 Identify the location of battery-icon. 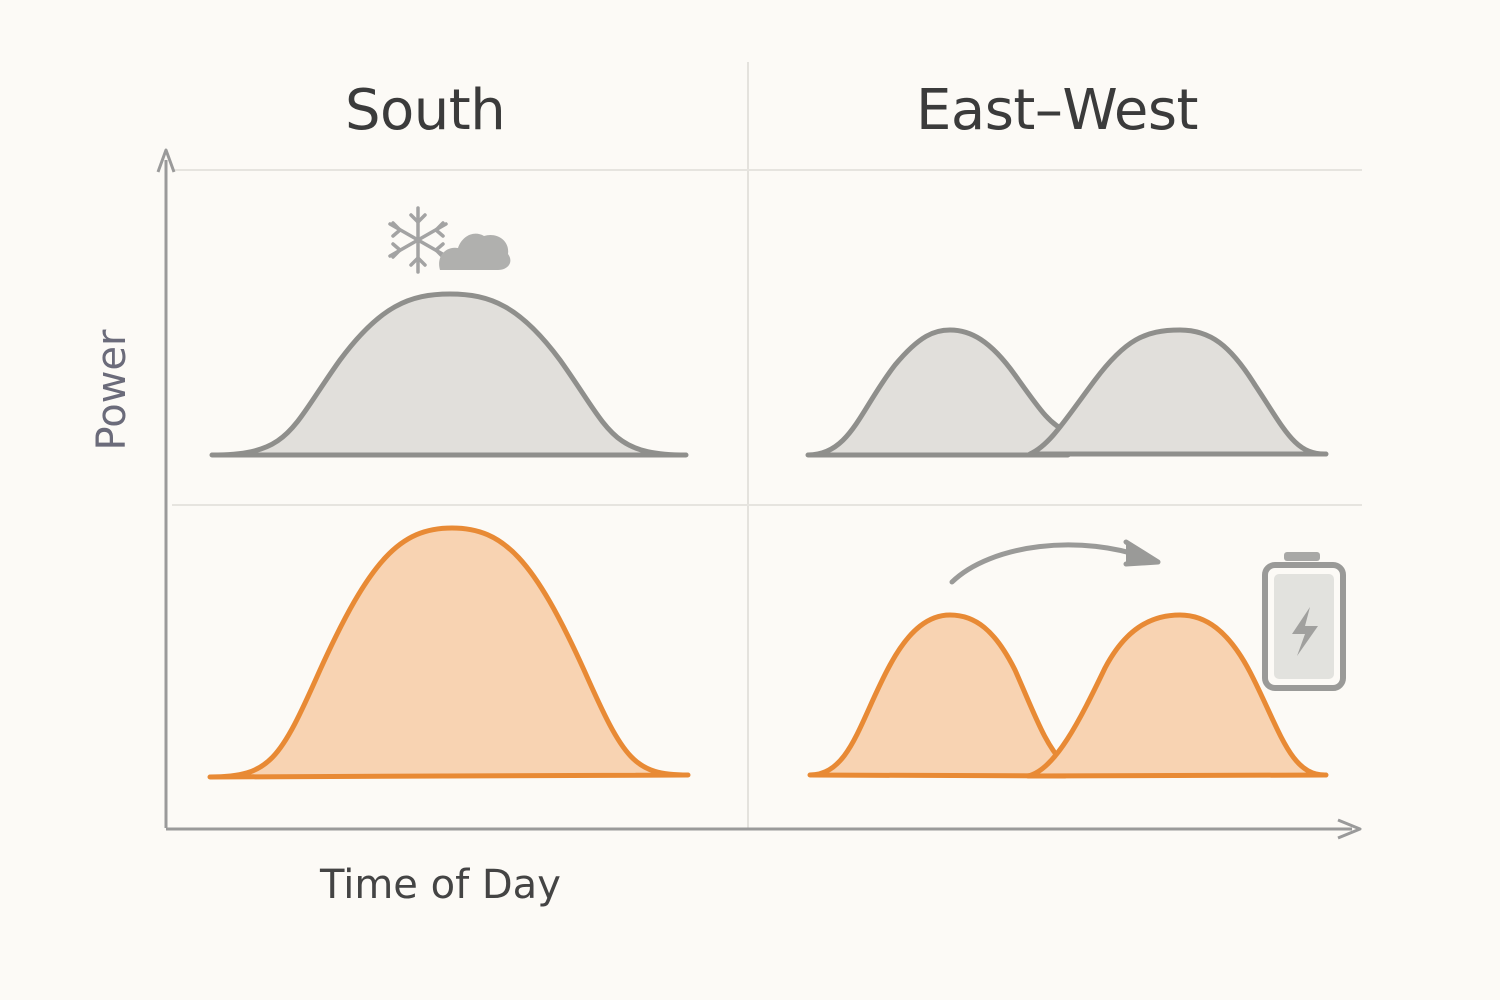
(1304, 621).